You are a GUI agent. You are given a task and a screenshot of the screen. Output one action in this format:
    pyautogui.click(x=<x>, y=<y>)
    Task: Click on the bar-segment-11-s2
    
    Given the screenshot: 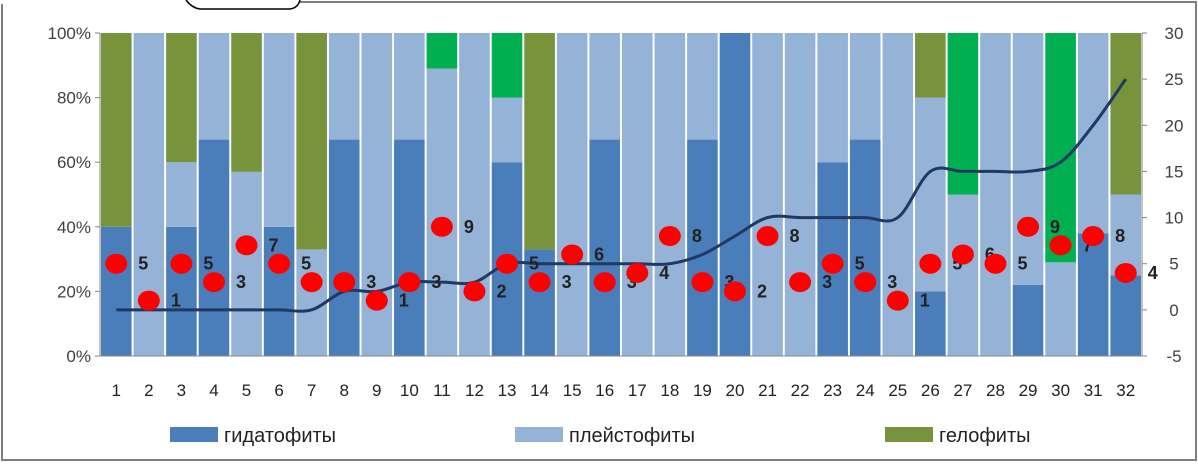 What is the action you would take?
    pyautogui.click(x=442, y=212)
    